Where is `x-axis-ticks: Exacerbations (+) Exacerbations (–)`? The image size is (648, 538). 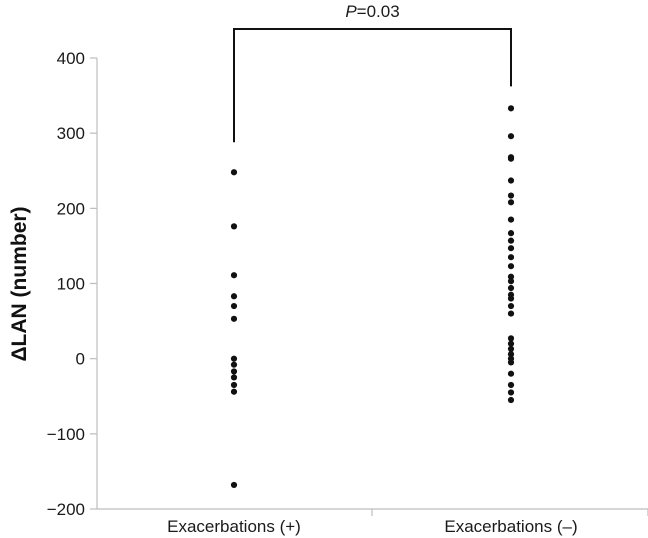
x-axis-ticks: Exacerbations (+) Exacerbations (–) is located at coordinates (407, 522).